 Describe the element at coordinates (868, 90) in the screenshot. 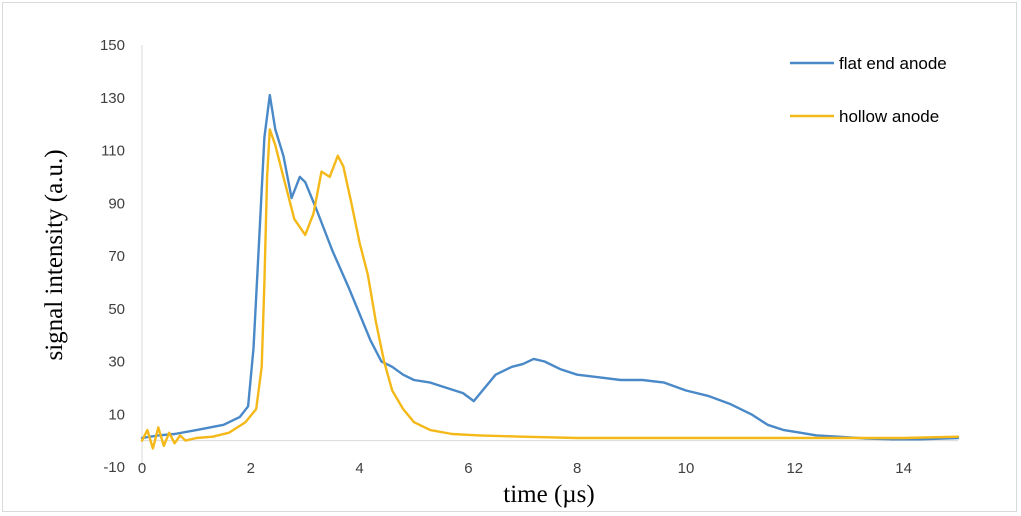

I see `legend: flat end anode hollow anode` at that location.